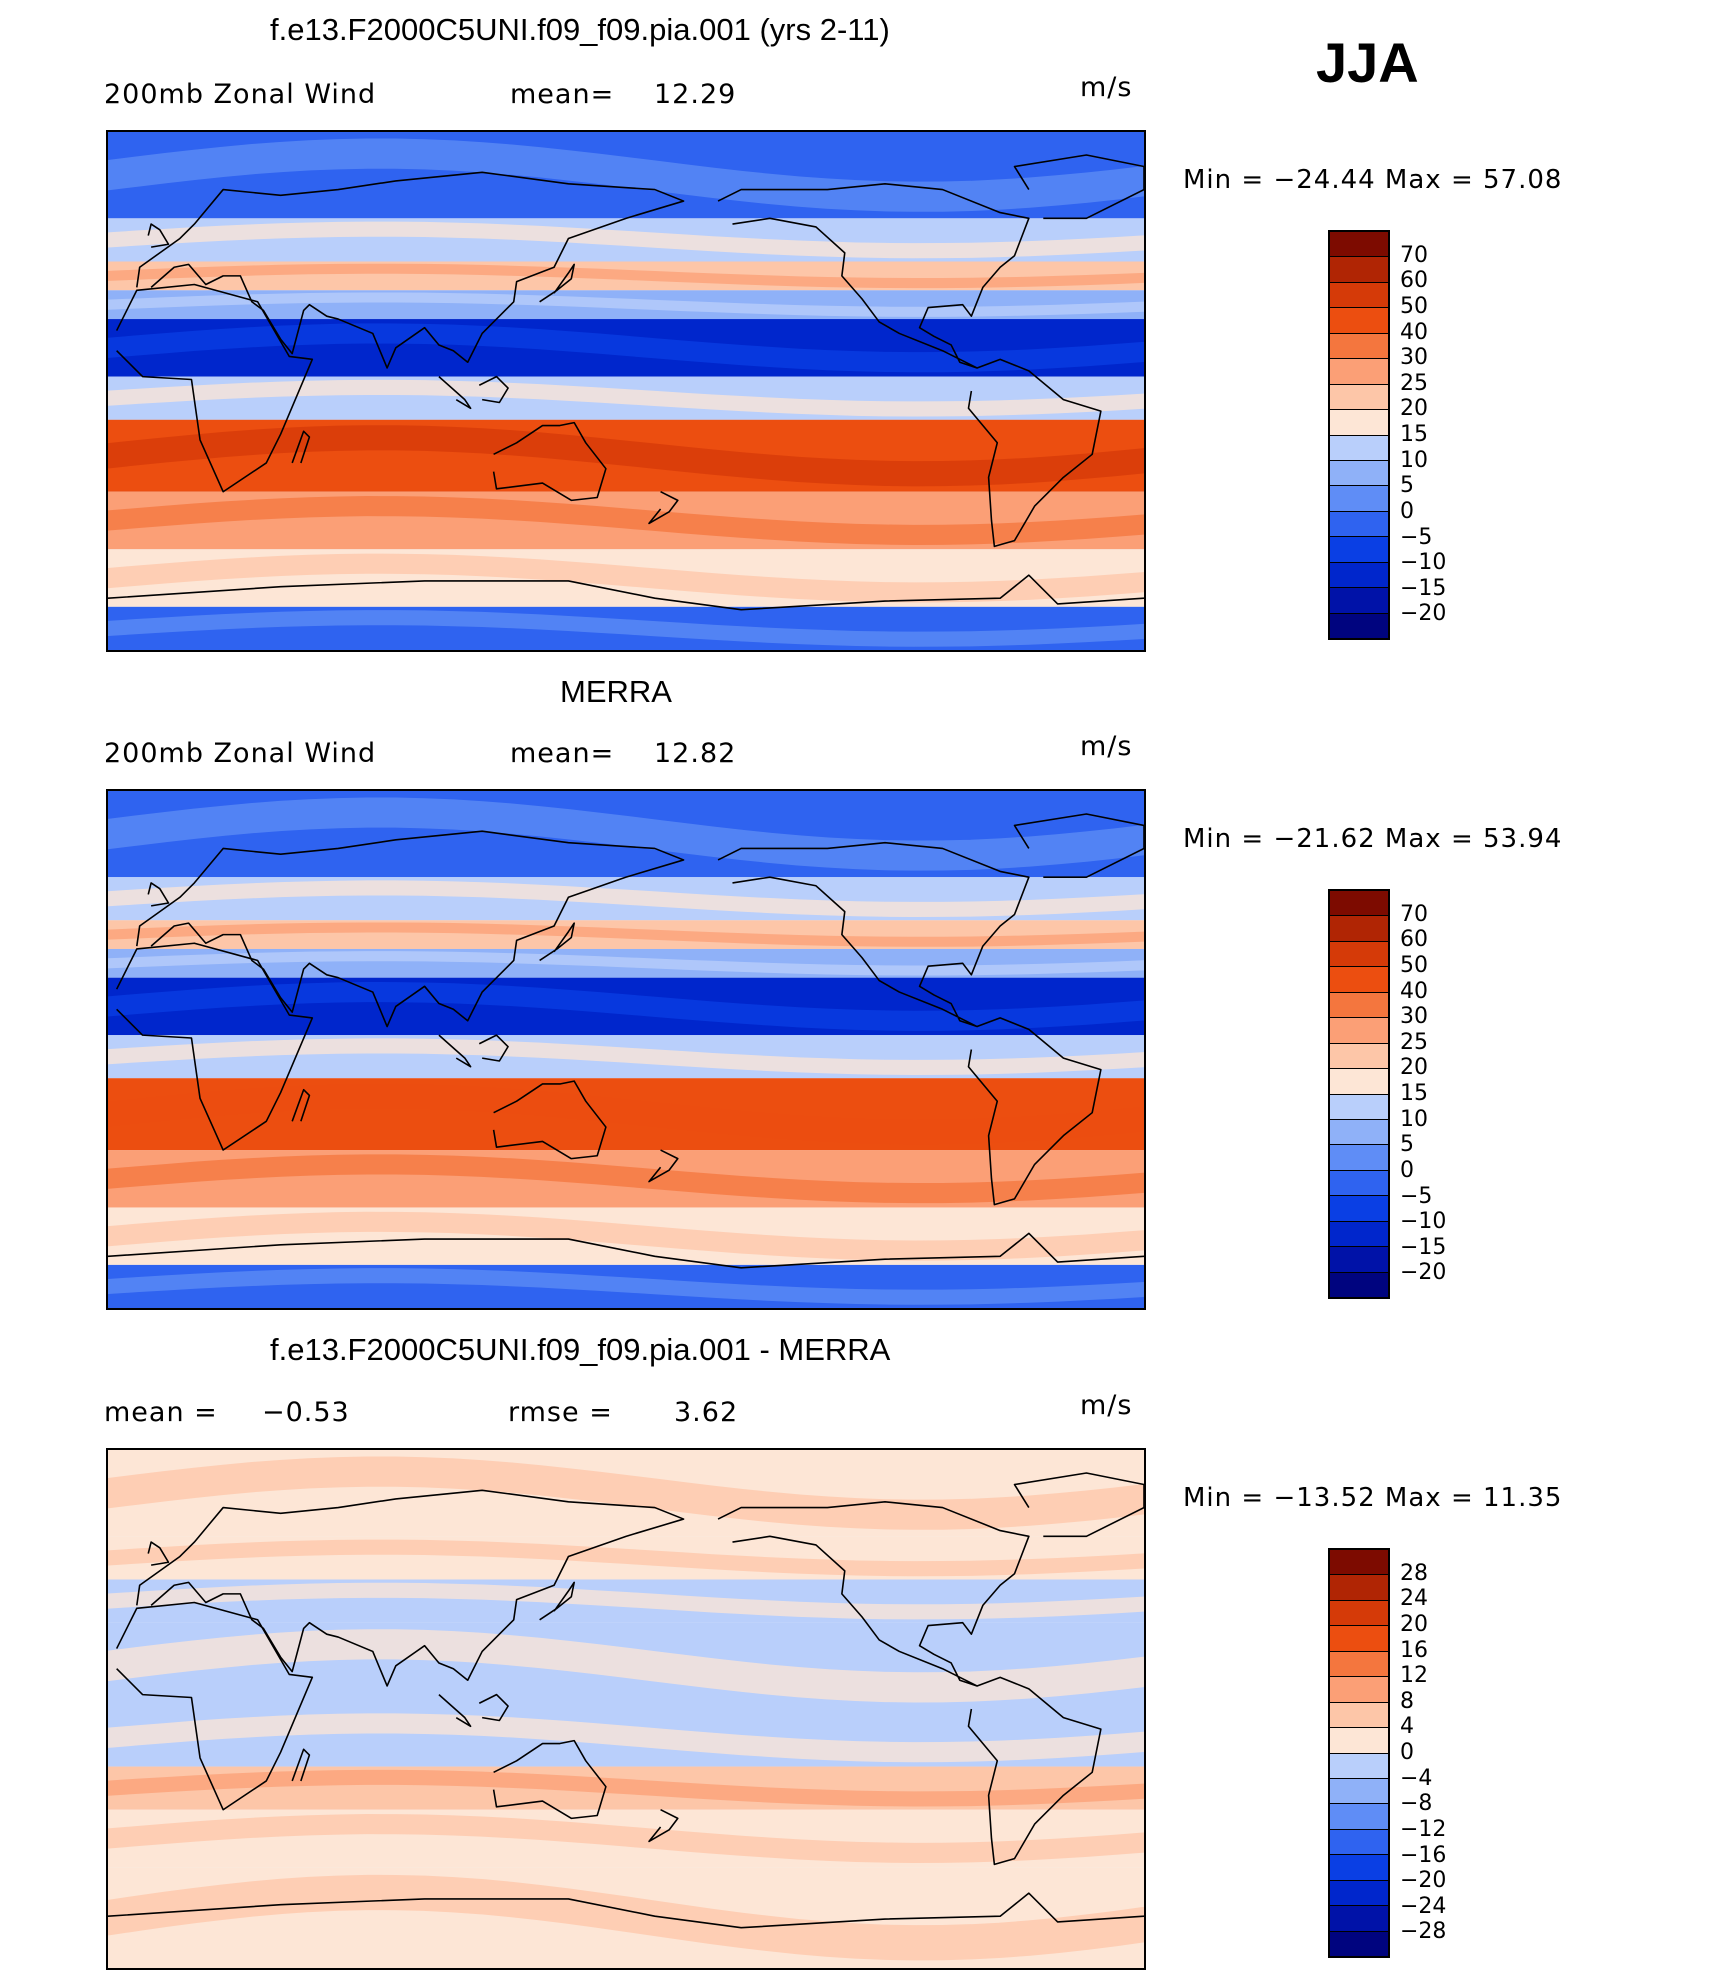 This screenshot has height=1974, width=1710. What do you see at coordinates (1423, 1932) in the screenshot?
I see `colorbar-tick-label: −28` at bounding box center [1423, 1932].